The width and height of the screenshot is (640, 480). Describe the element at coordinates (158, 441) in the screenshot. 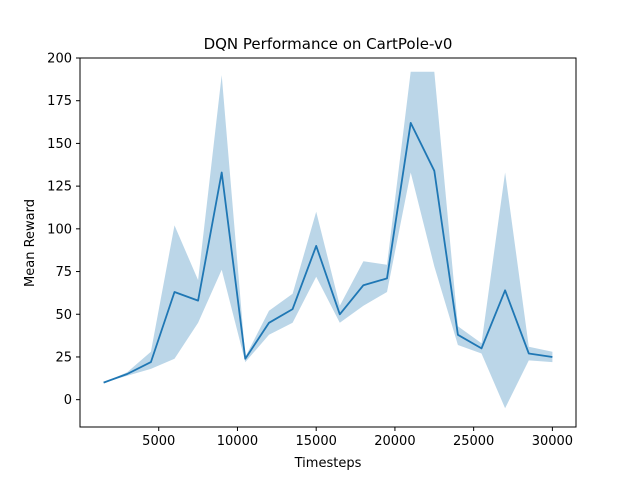

I see `x-tick-label: 5000` at that location.